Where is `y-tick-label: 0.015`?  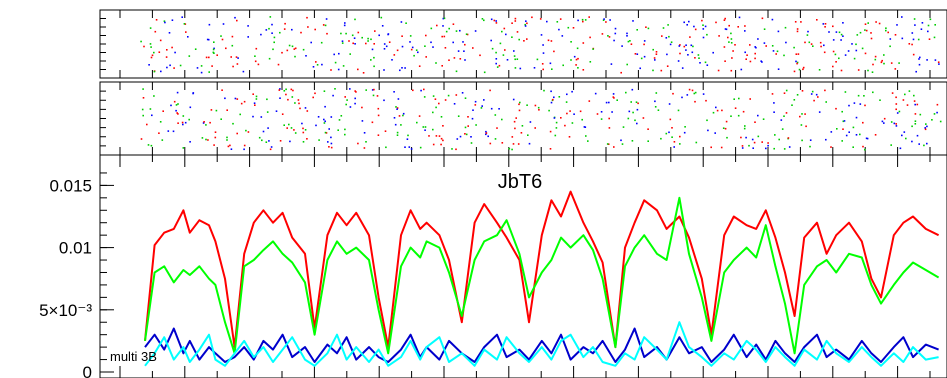 y-tick-label: 0.015 is located at coordinates (70, 185).